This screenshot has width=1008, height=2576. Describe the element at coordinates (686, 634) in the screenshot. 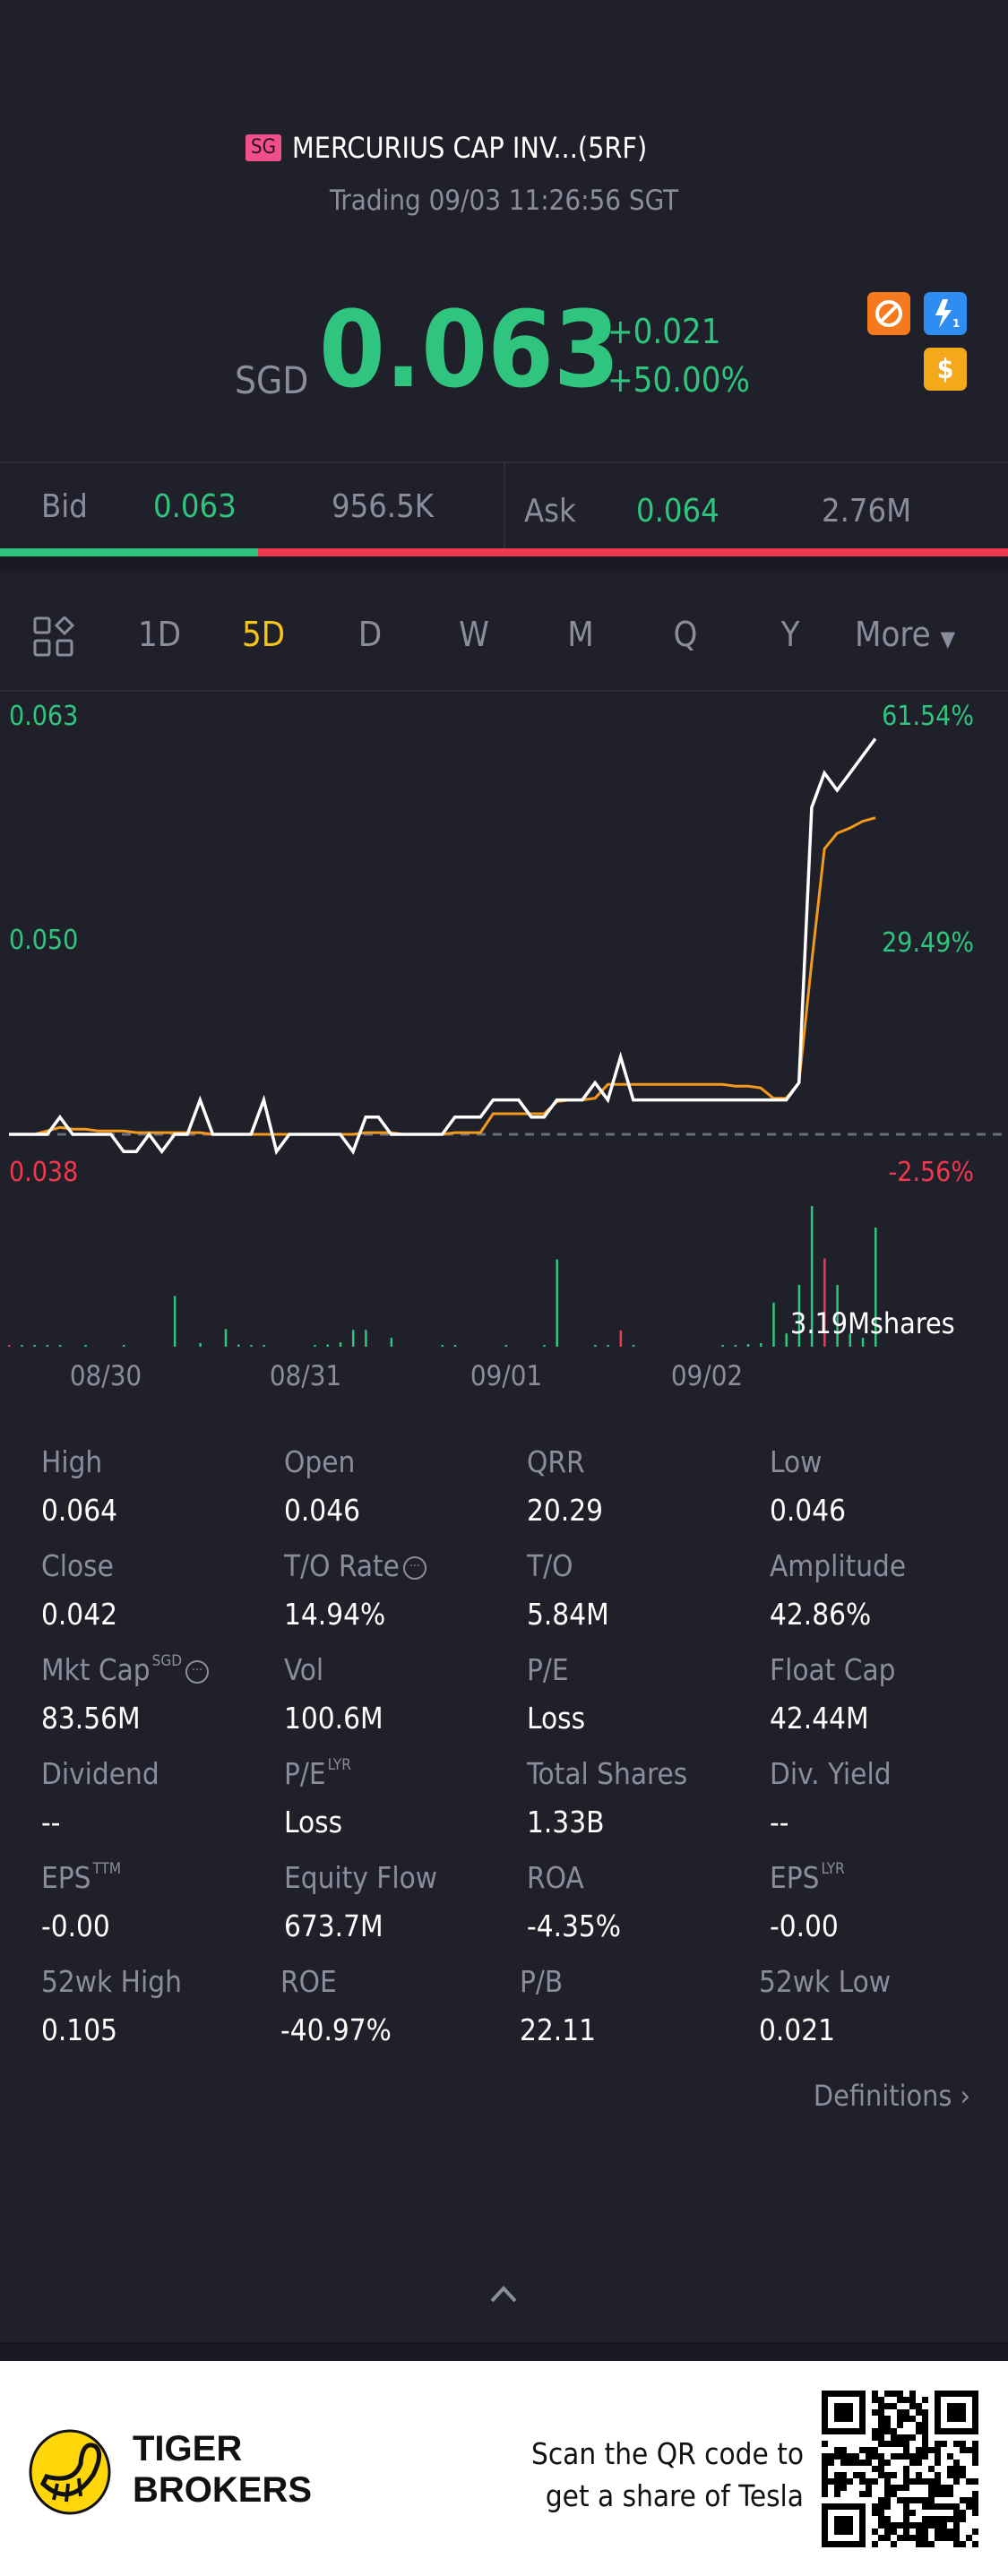

I see `tab-q: Q` at that location.